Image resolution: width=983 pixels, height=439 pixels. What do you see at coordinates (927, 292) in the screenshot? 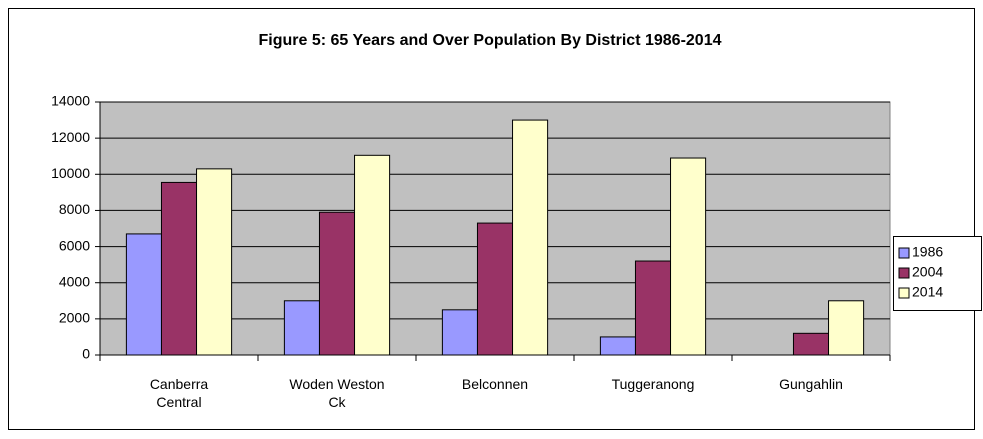
I see `legend-label: 2014` at bounding box center [927, 292].